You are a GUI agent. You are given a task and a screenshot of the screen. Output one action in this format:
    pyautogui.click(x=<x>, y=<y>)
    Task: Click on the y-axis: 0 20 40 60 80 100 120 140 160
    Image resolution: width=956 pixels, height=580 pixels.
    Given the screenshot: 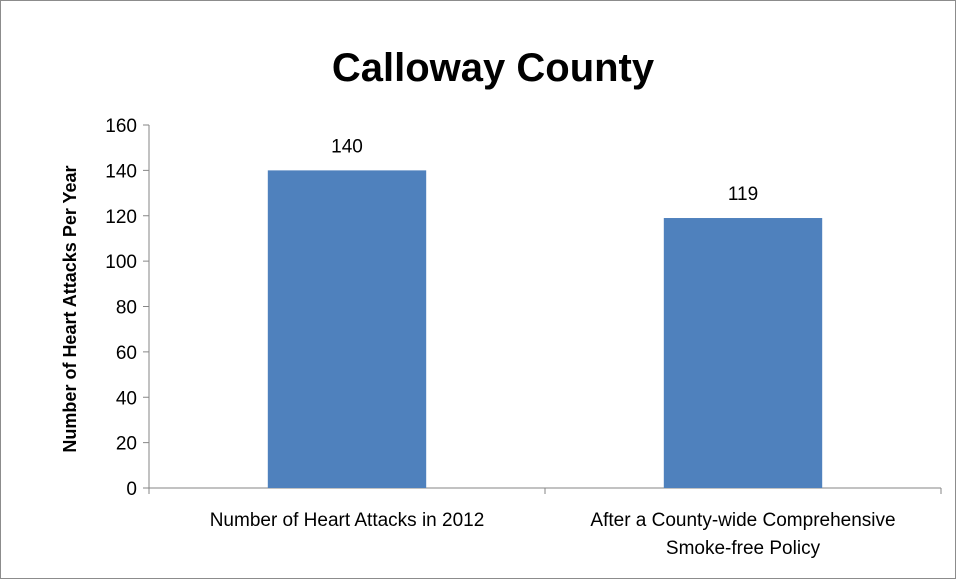 What is the action you would take?
    pyautogui.click(x=127, y=308)
    